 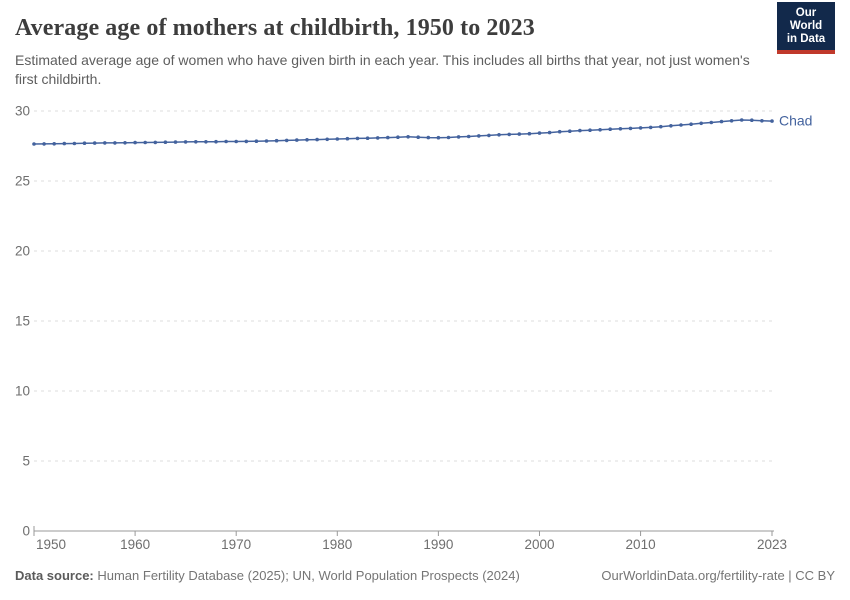 I want to click on owid-logo-line1: Our World, so click(x=806, y=19).